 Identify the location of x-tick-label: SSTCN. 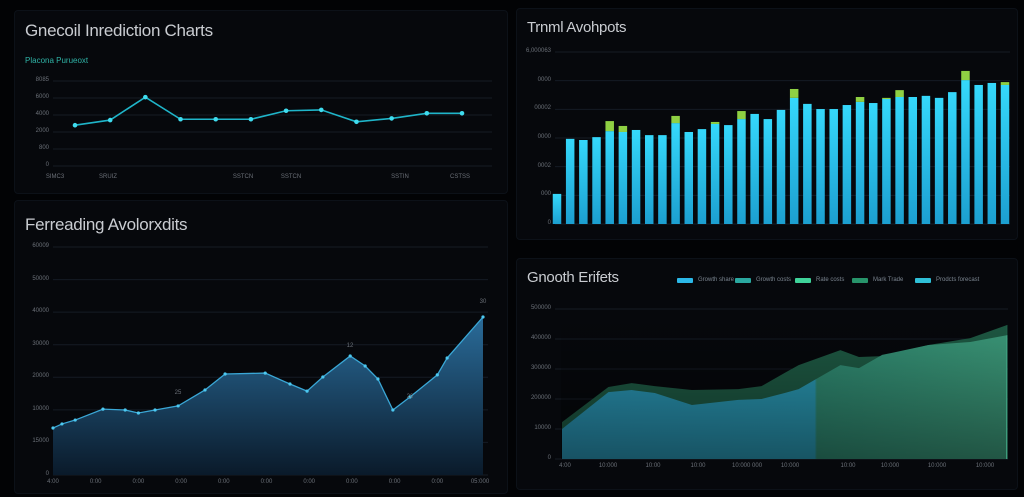
(243, 177).